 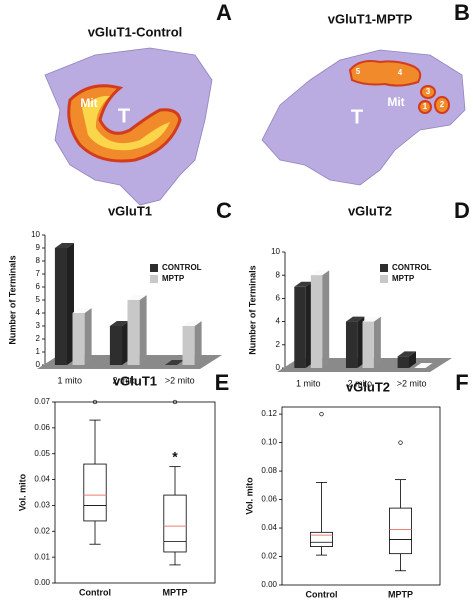 What do you see at coordinates (361, 496) in the screenshot?
I see `plot-frame` at bounding box center [361, 496].